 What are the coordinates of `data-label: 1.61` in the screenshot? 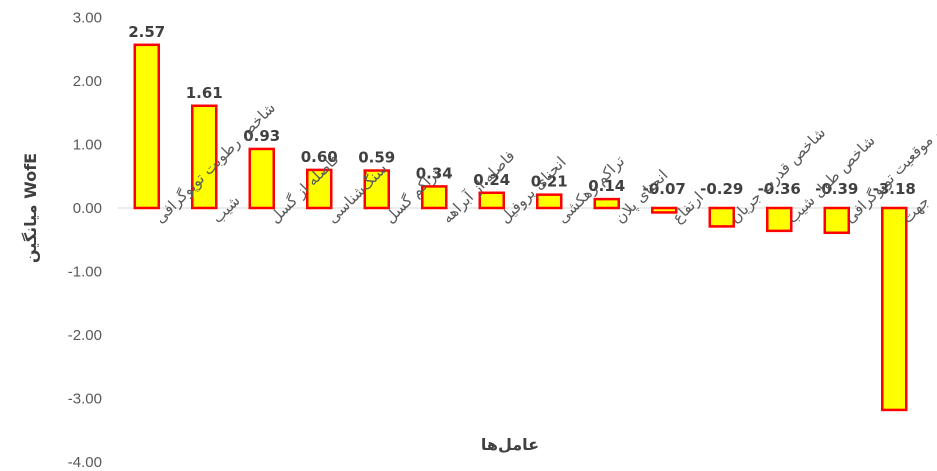 It's located at (204, 93).